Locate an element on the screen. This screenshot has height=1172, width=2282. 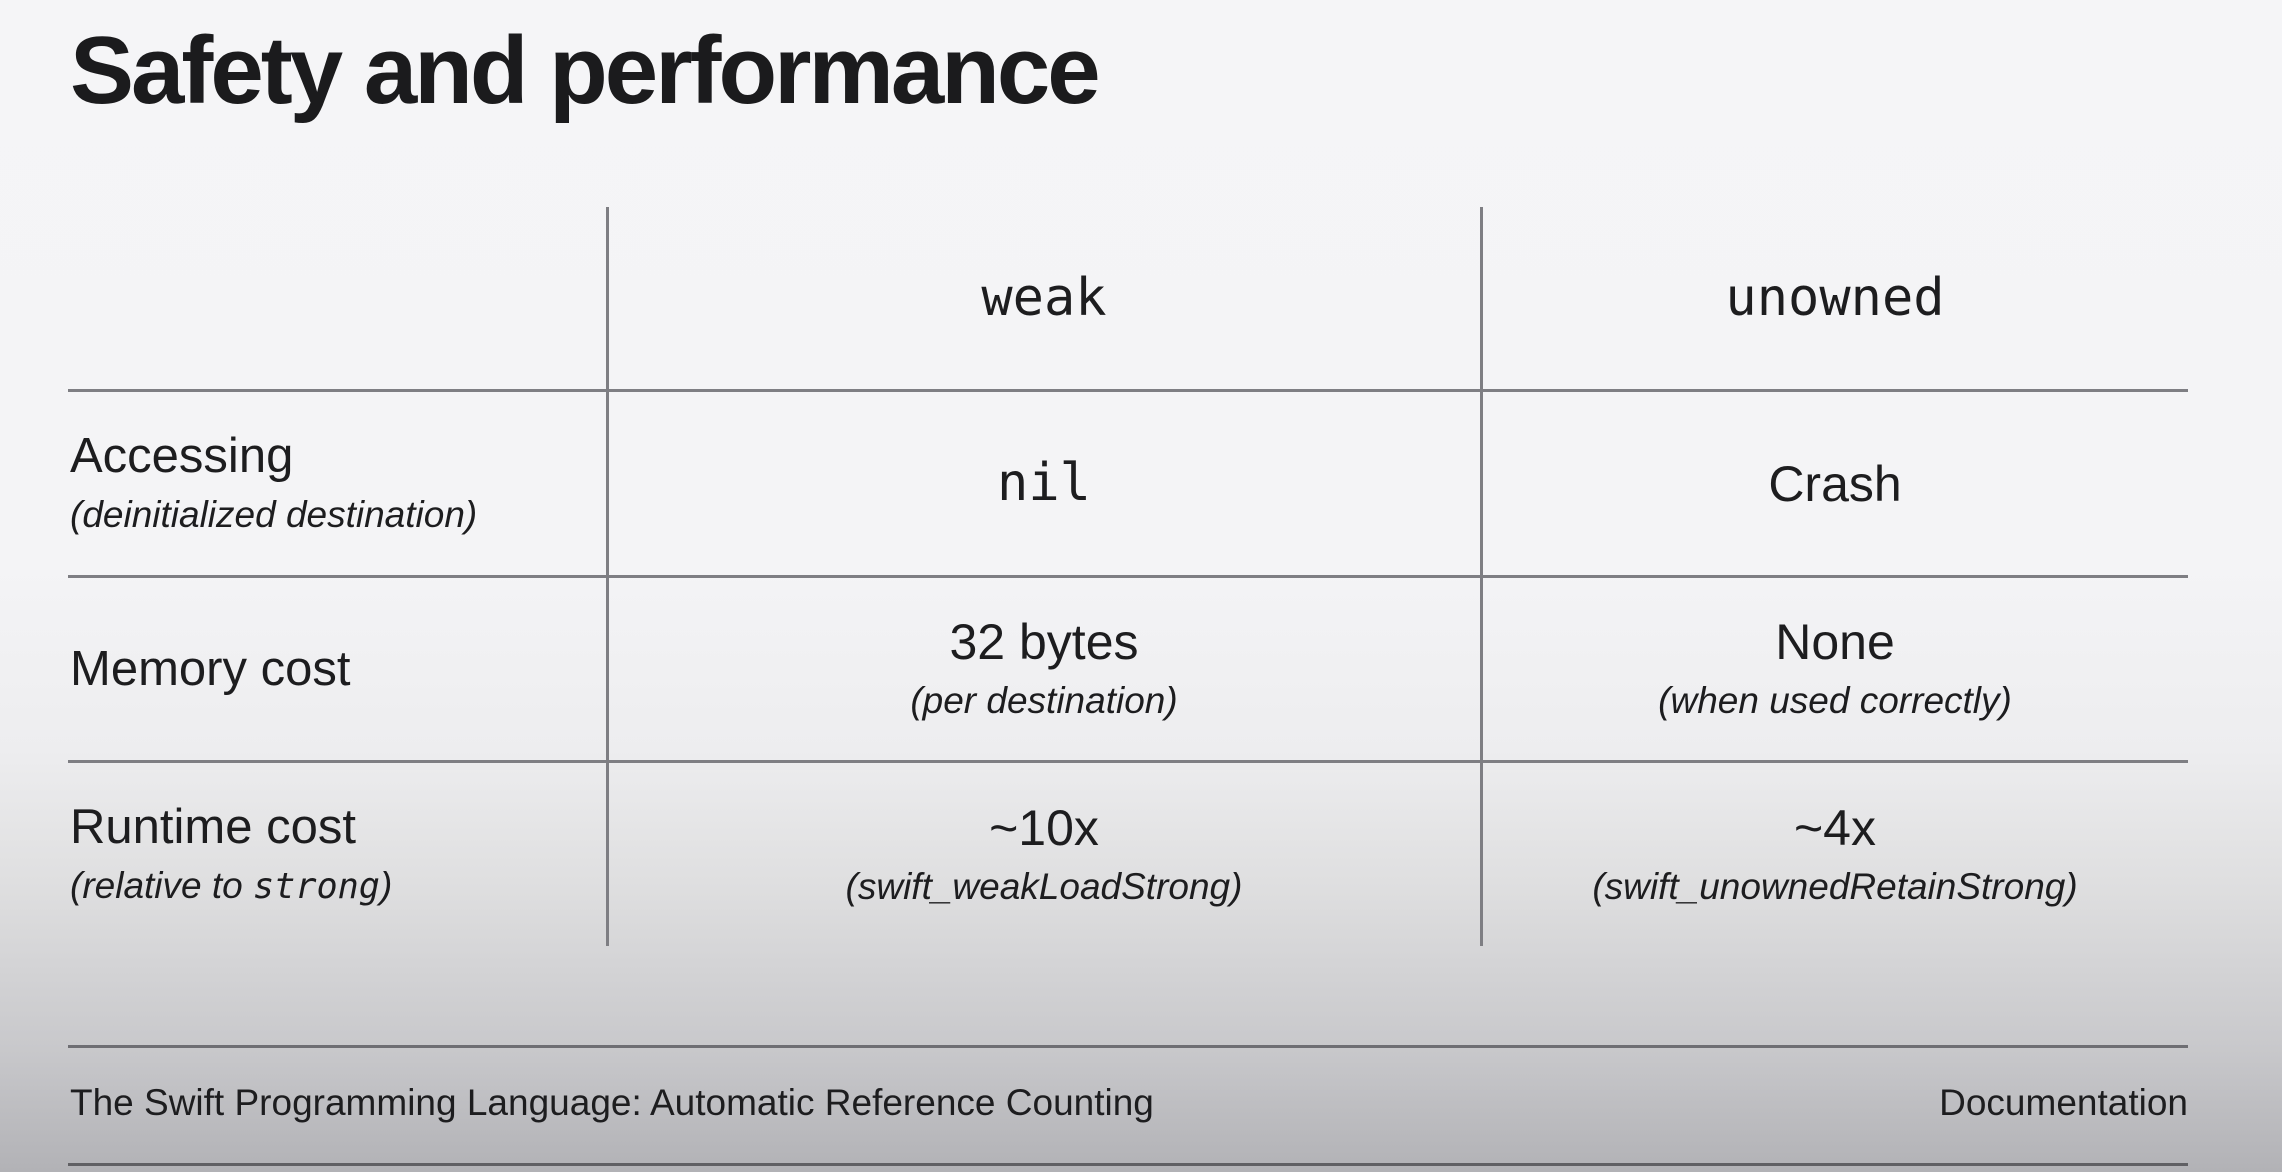
column-header-cell-unowned: unowned is located at coordinates (1835, 298).